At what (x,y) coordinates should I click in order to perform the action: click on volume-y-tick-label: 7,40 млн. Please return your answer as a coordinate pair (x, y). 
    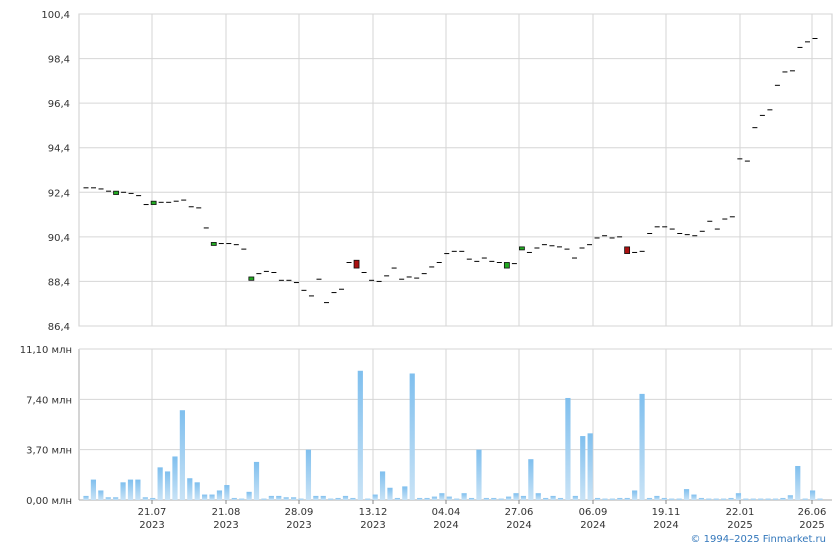
    Looking at the image, I should click on (49, 400).